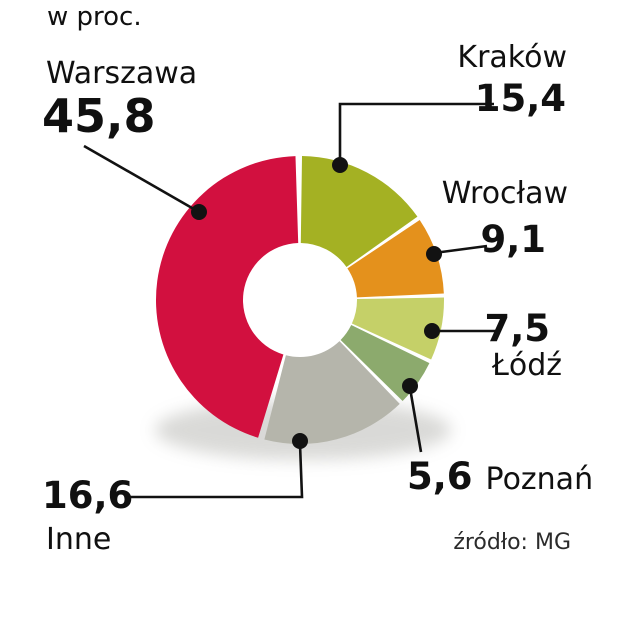 This screenshot has width=643, height=640. I want to click on value-inne: 16,6, so click(88, 495).